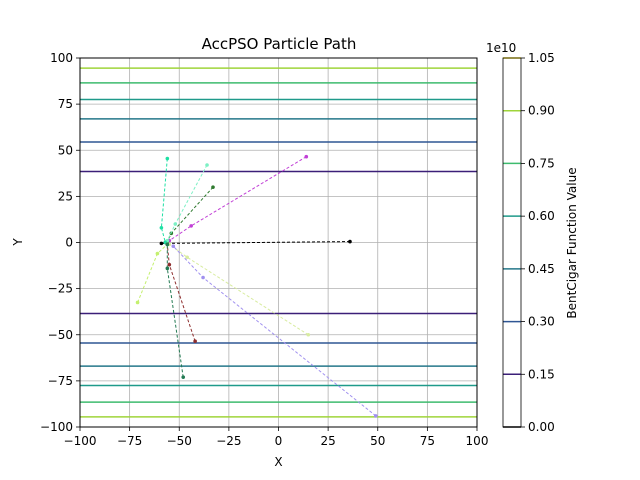 The width and height of the screenshot is (640, 480). What do you see at coordinates (69, 243) in the screenshot?
I see `y-tick-label-4: 0` at bounding box center [69, 243].